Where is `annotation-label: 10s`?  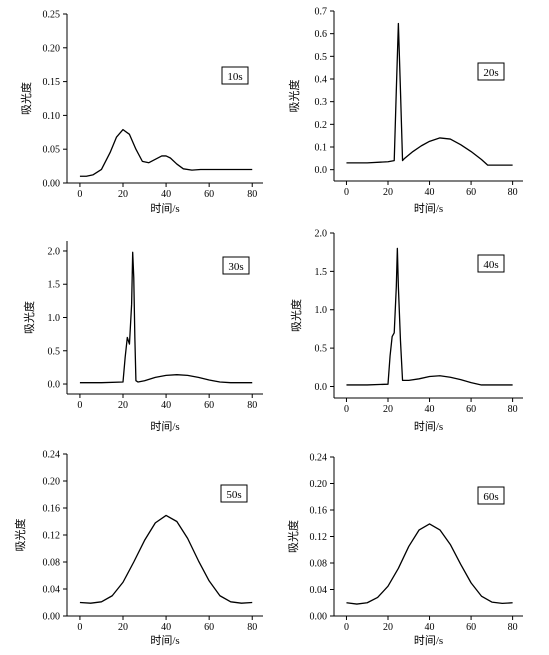 annotation-label: 10s is located at coordinates (234, 77).